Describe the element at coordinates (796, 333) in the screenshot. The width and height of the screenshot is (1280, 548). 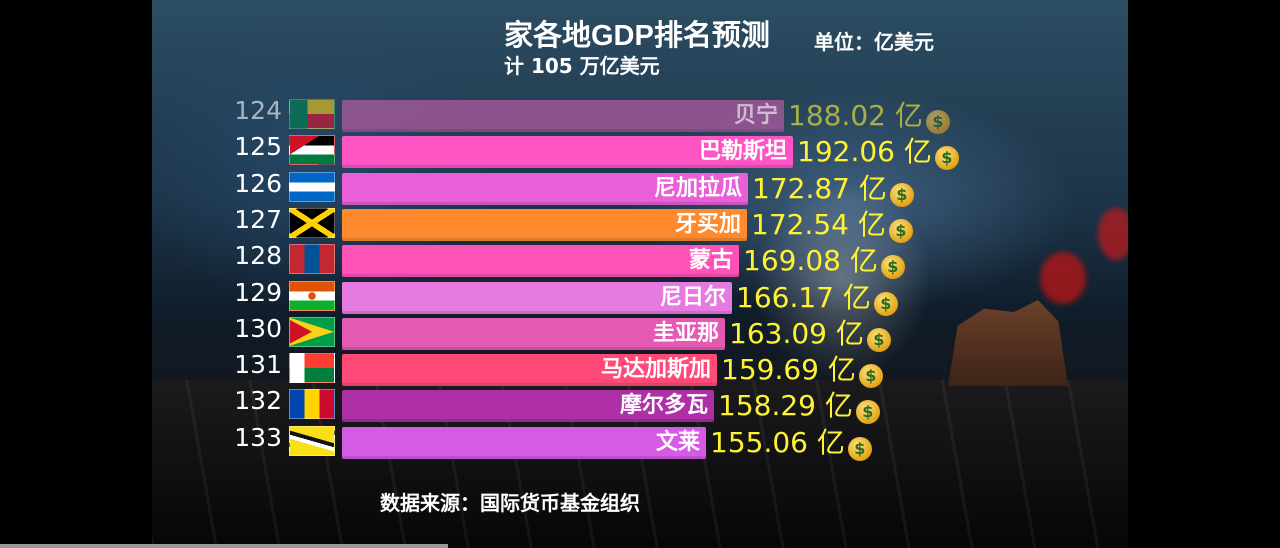
I see `value-number: 163.09 亿` at that location.